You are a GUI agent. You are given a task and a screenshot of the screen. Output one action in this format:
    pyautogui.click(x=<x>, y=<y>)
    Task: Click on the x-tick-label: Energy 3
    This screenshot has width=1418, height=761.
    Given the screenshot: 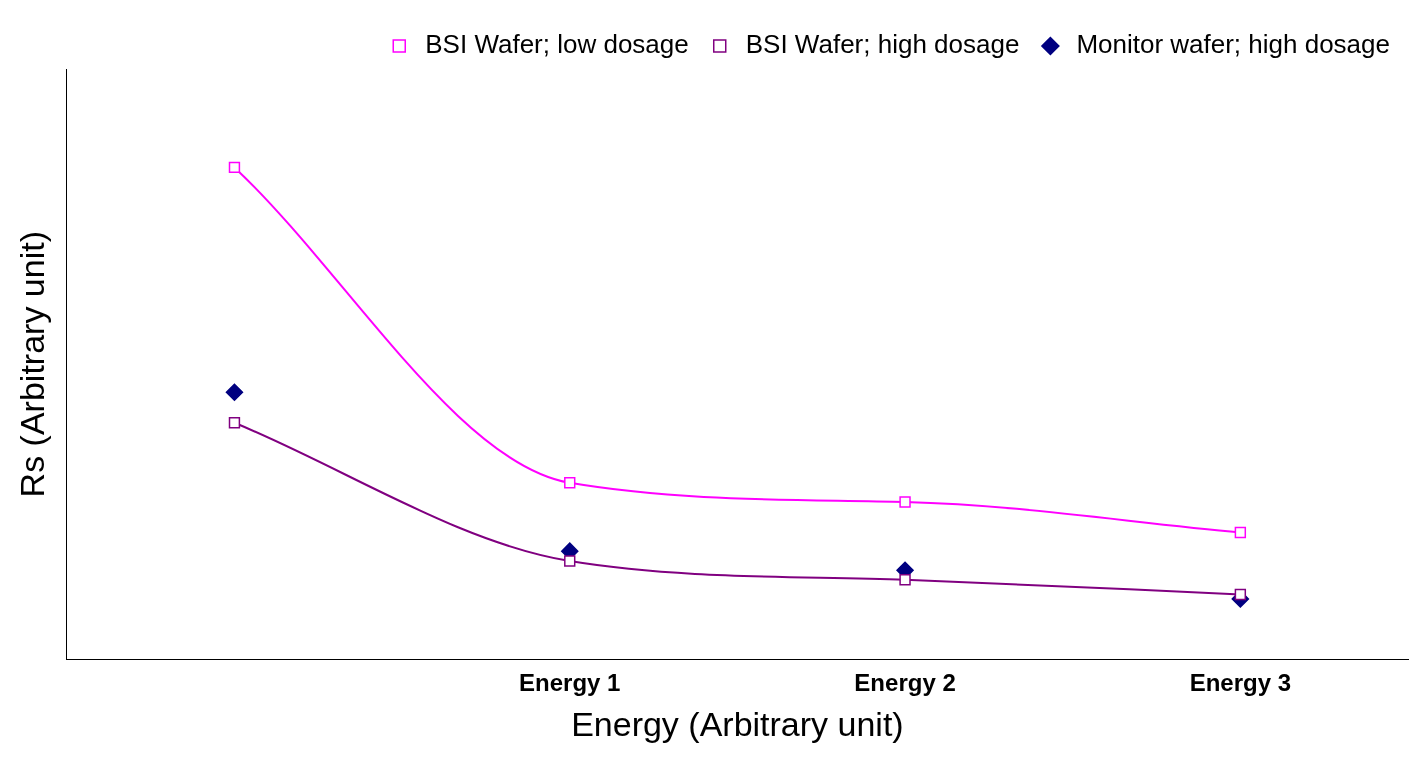 What is the action you would take?
    pyautogui.click(x=1240, y=683)
    